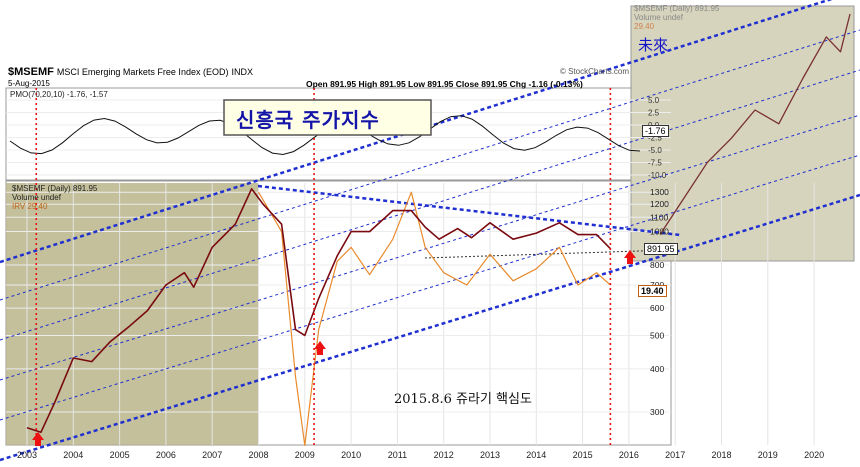 This screenshot has height=467, width=860. What do you see at coordinates (657, 175) in the screenshot?
I see `pmo-tick-label: -10.0` at bounding box center [657, 175].